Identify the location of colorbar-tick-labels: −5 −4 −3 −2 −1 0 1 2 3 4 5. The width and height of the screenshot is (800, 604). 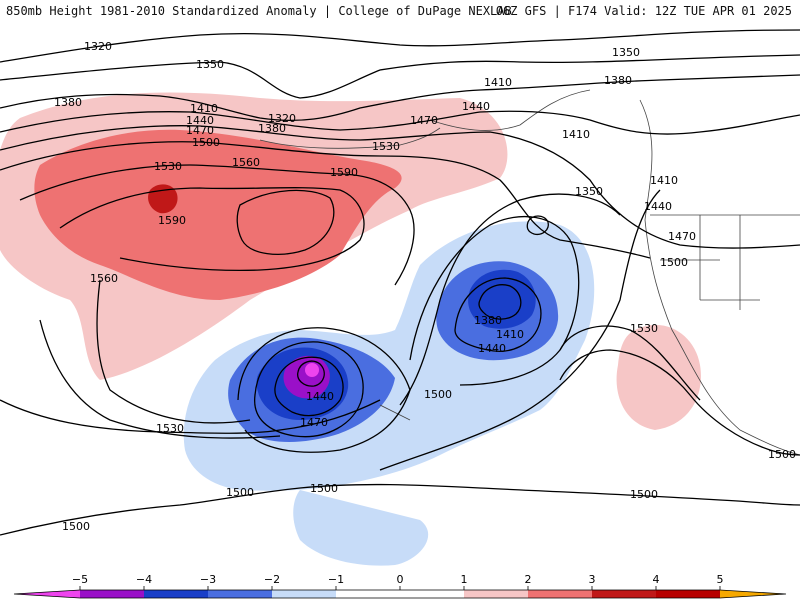
(398, 579).